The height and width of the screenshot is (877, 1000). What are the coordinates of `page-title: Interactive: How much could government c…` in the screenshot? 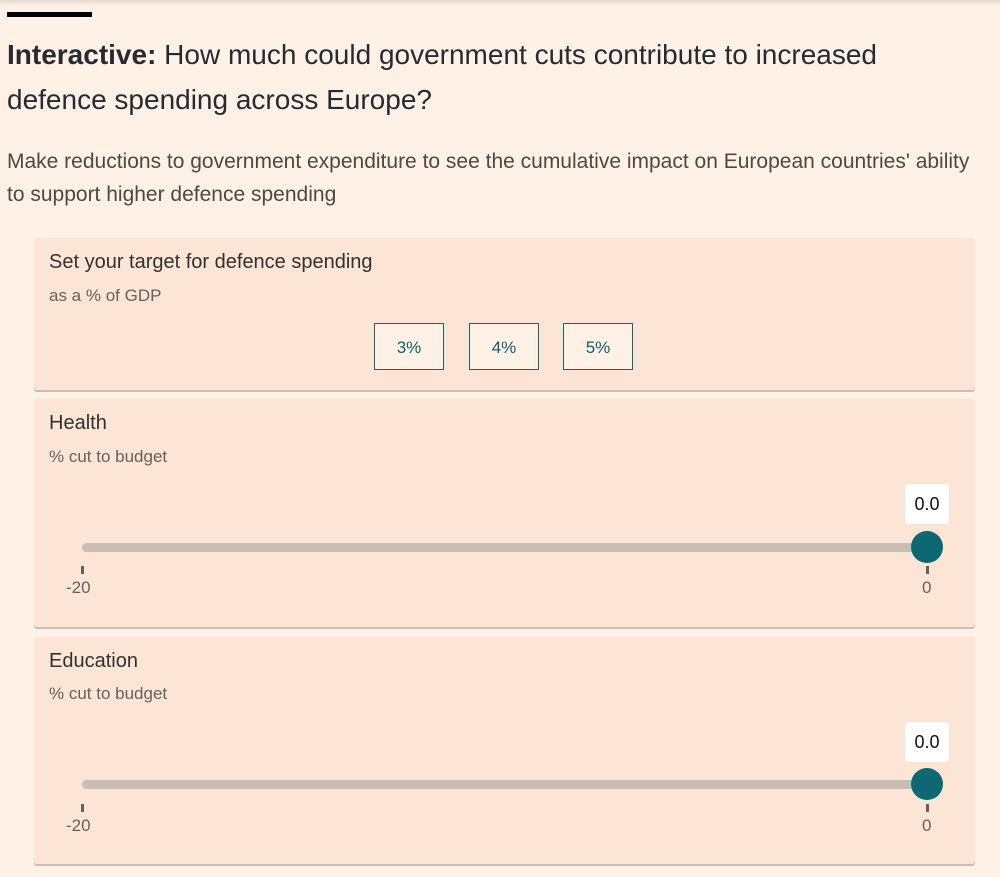 It's located at (487, 77).